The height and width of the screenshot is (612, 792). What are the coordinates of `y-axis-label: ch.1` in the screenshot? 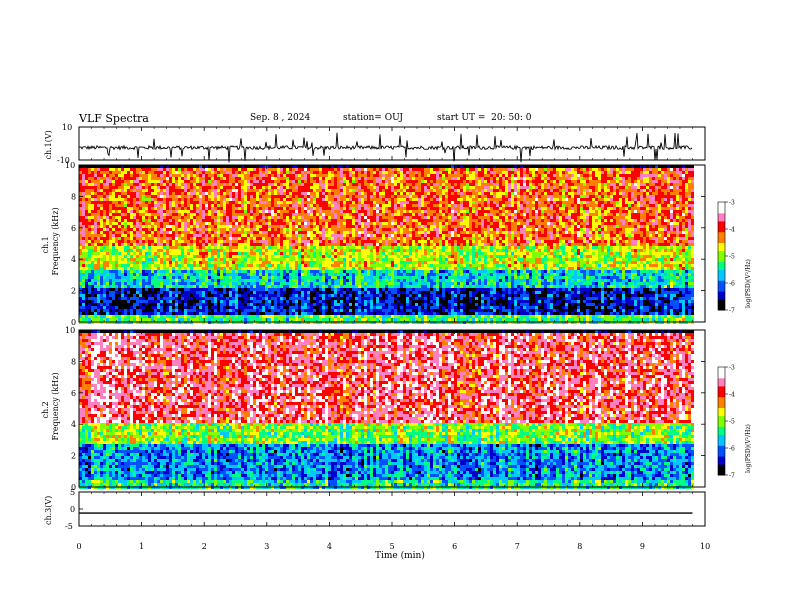 It's located at (45, 244).